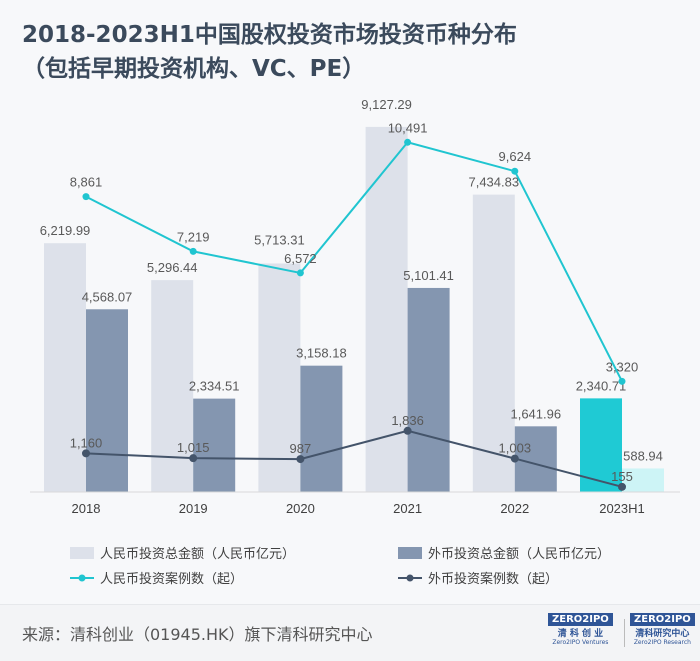 The width and height of the screenshot is (700, 661). I want to click on rmb-cases-label: 8,861, so click(86, 182).